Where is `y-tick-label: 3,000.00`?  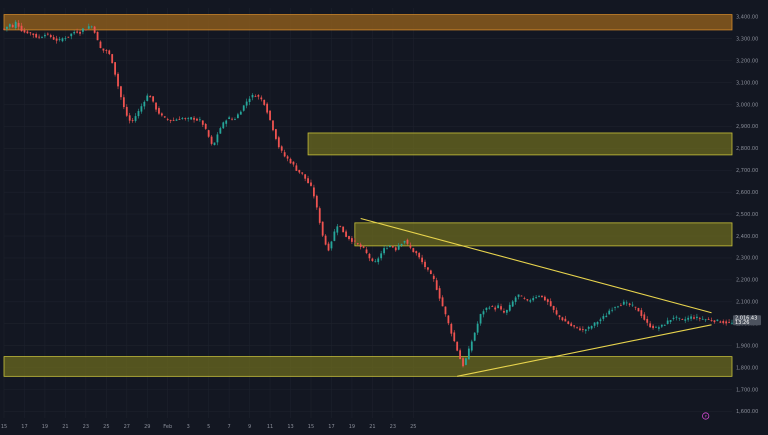
y-tick-label: 3,000.00 is located at coordinates (747, 105).